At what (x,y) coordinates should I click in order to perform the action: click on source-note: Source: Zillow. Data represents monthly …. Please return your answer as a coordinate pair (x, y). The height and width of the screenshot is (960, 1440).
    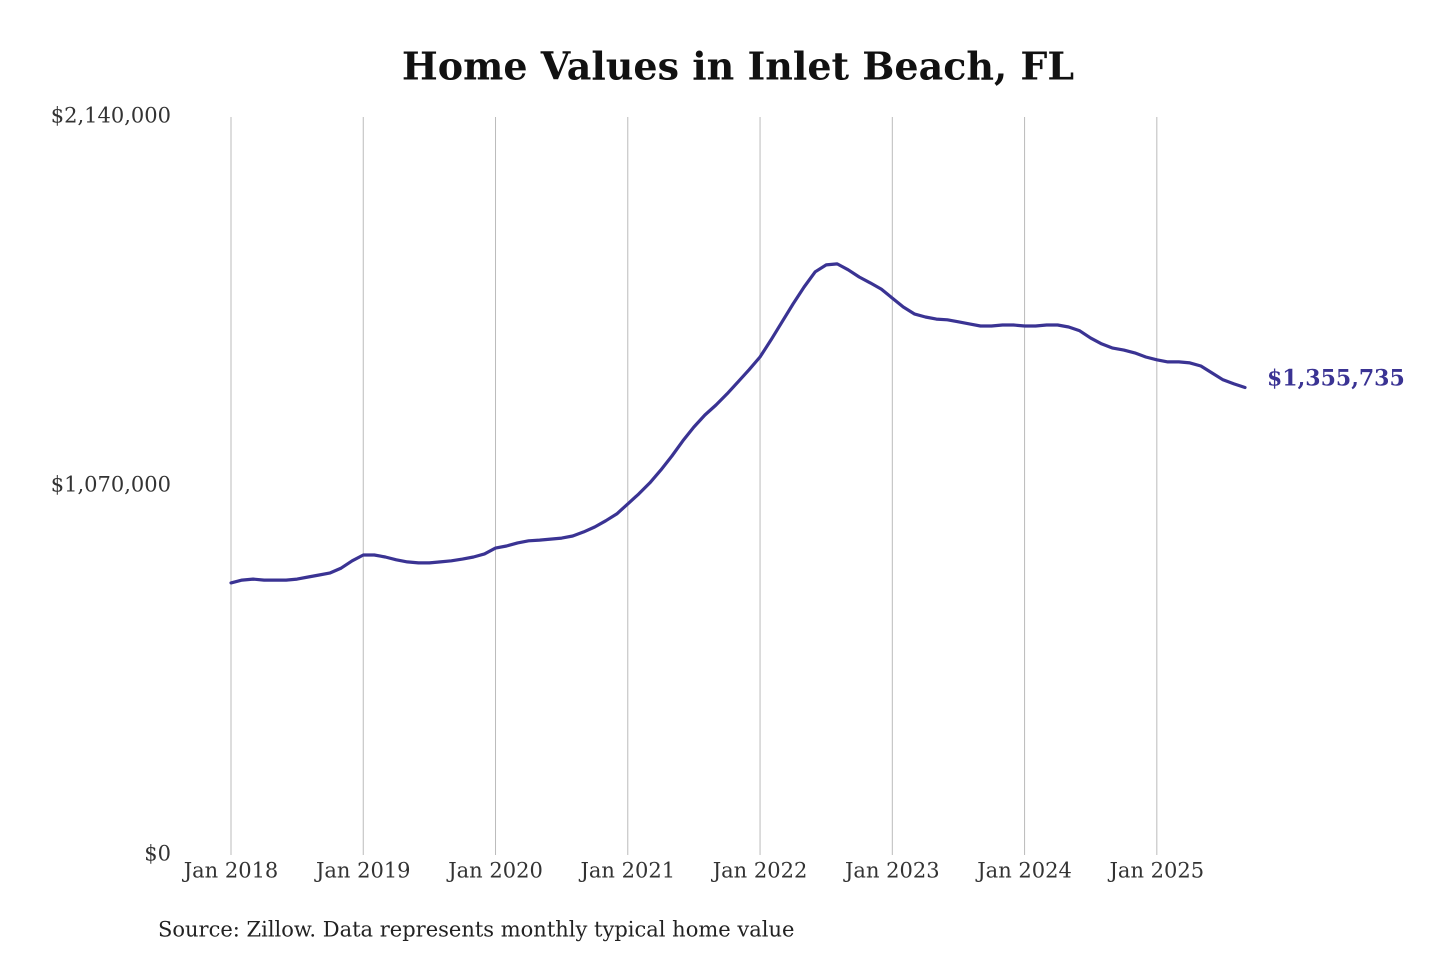
    Looking at the image, I should click on (476, 930).